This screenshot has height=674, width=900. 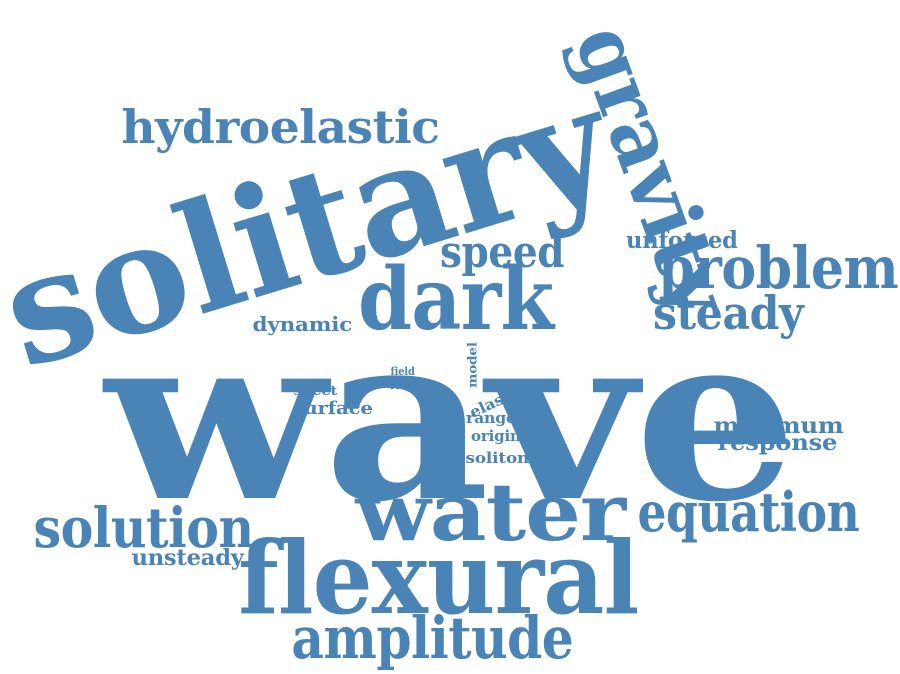 I want to click on word-minimum: minimum, so click(x=778, y=426).